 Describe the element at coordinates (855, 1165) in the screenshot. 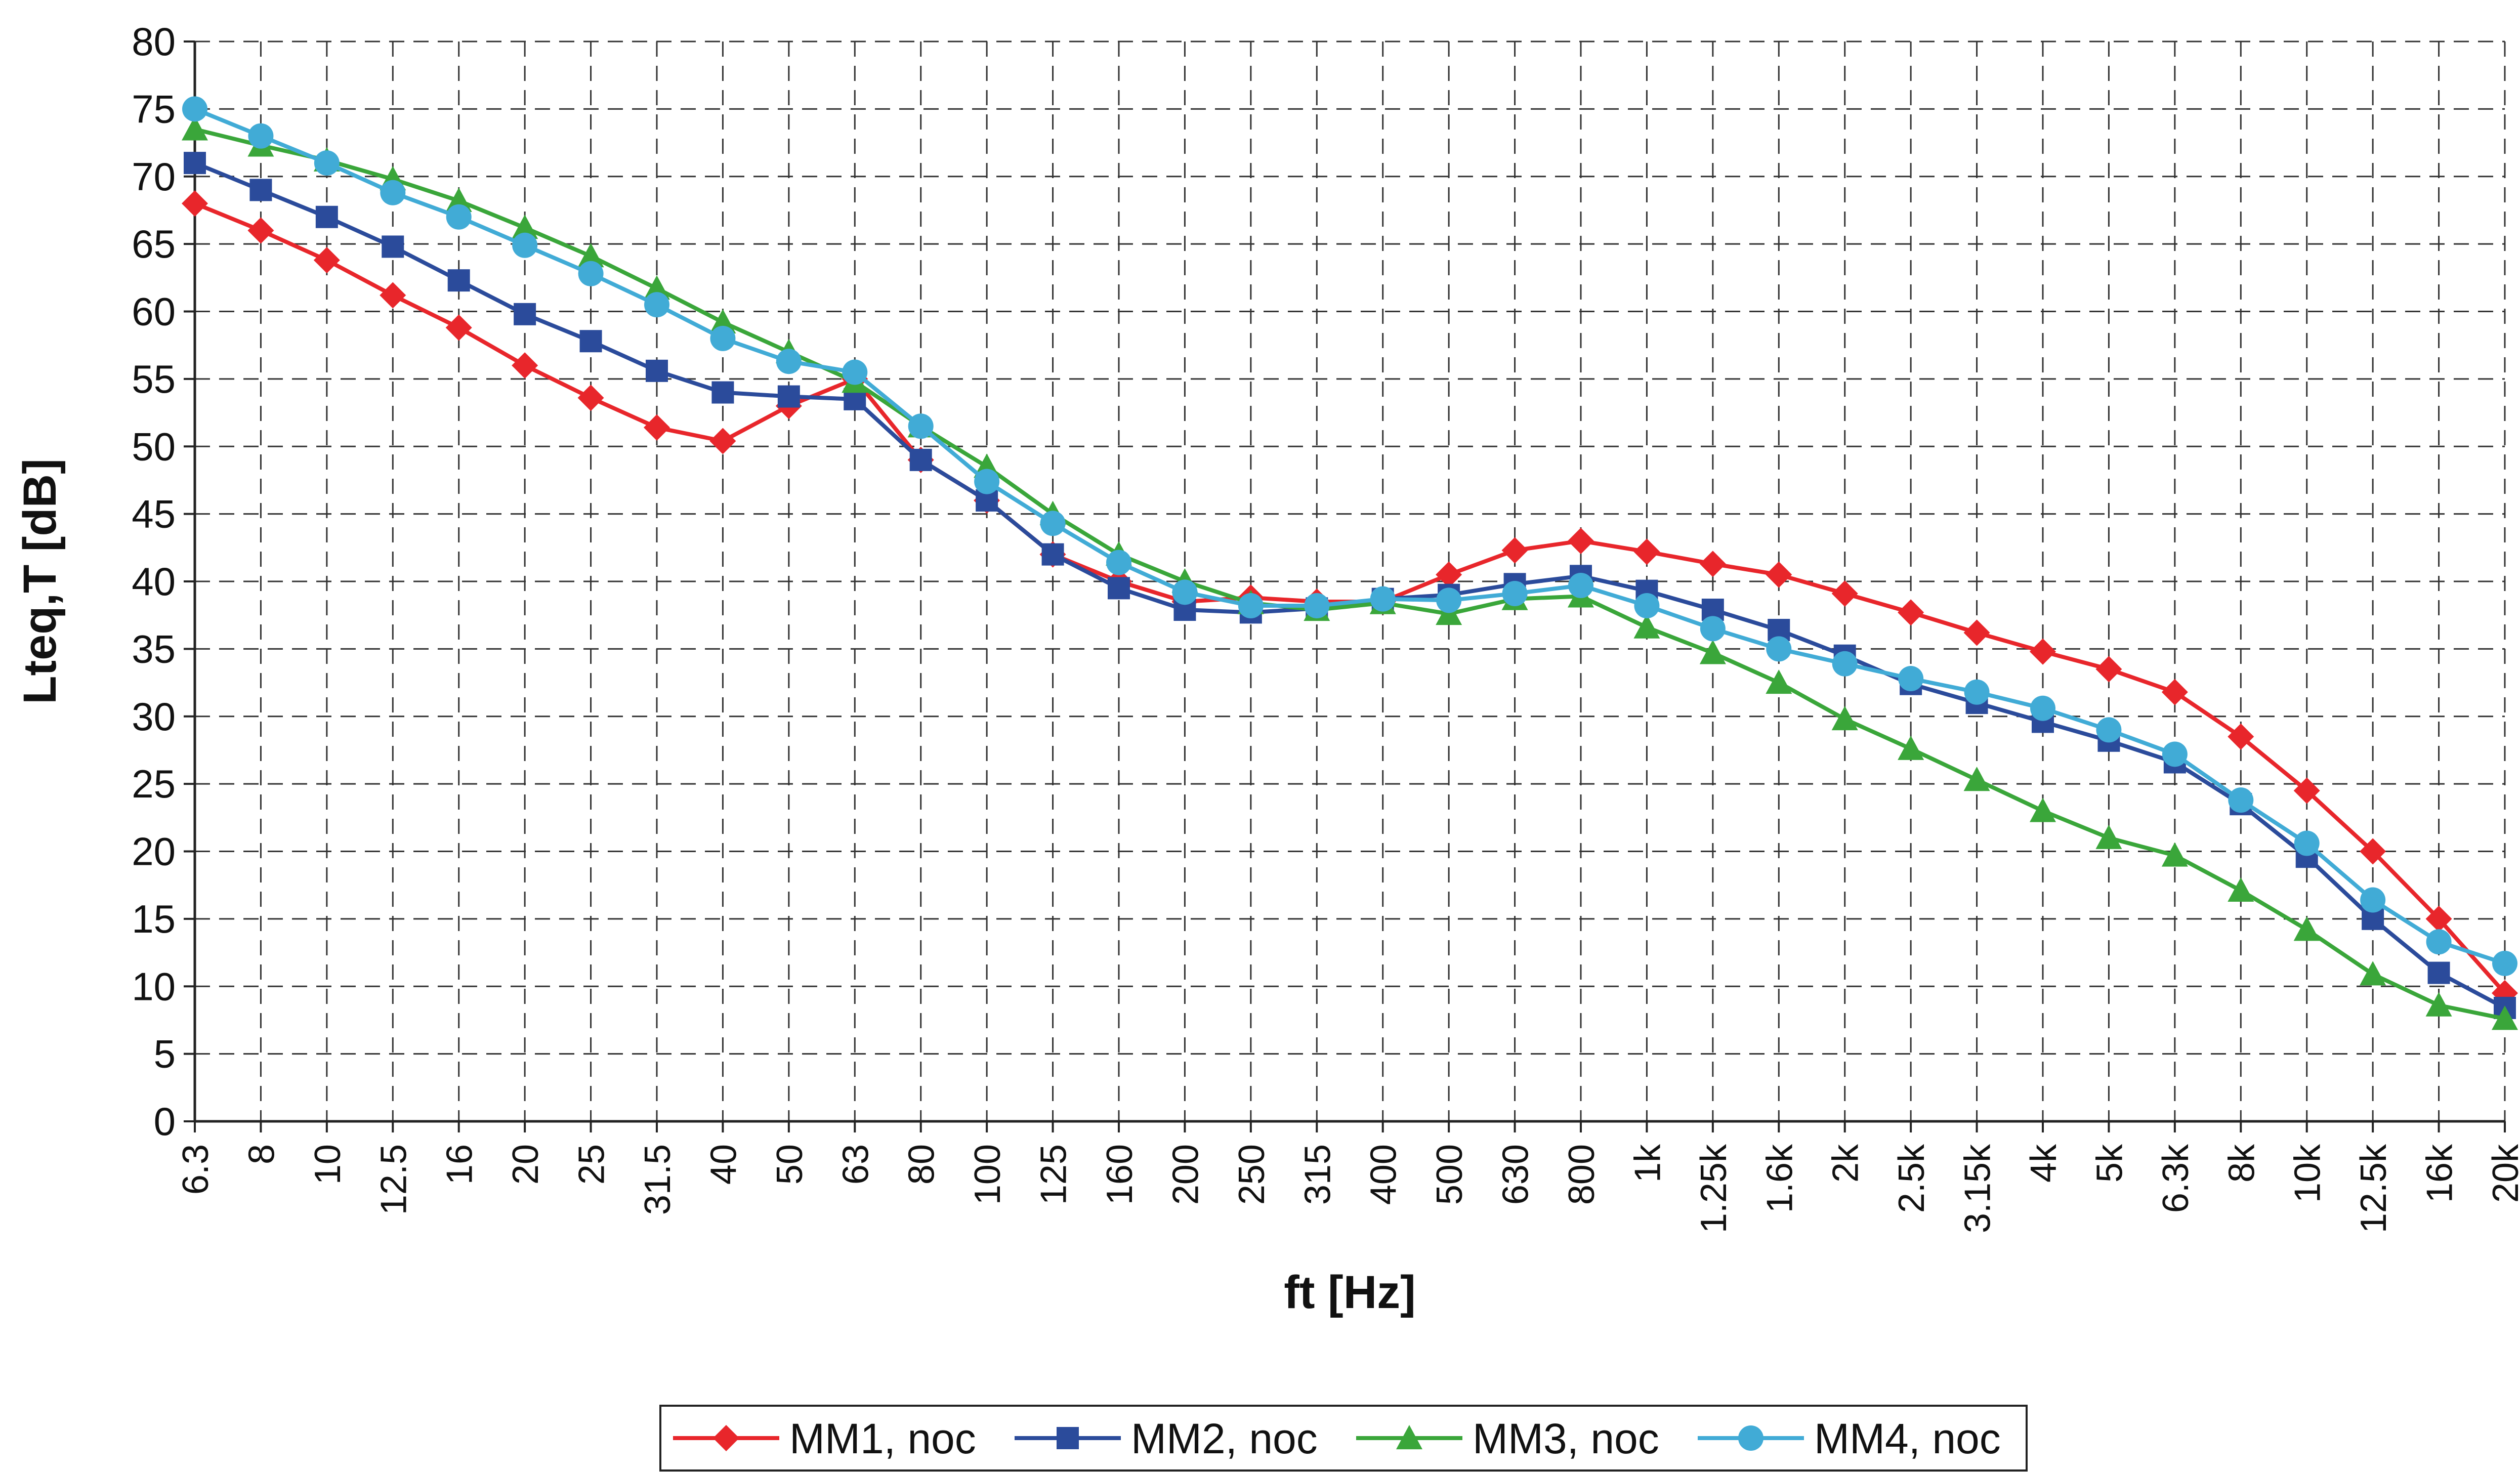

I see `x-tick-label: 63` at that location.